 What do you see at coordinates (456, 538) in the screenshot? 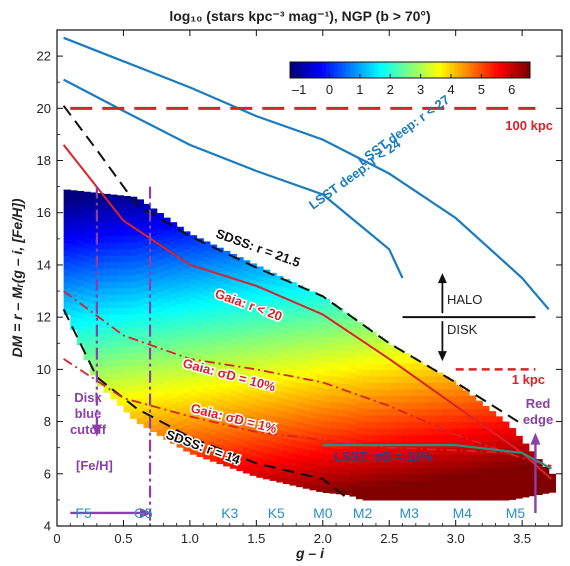
I see `x-tick-label: 3.0` at bounding box center [456, 538].